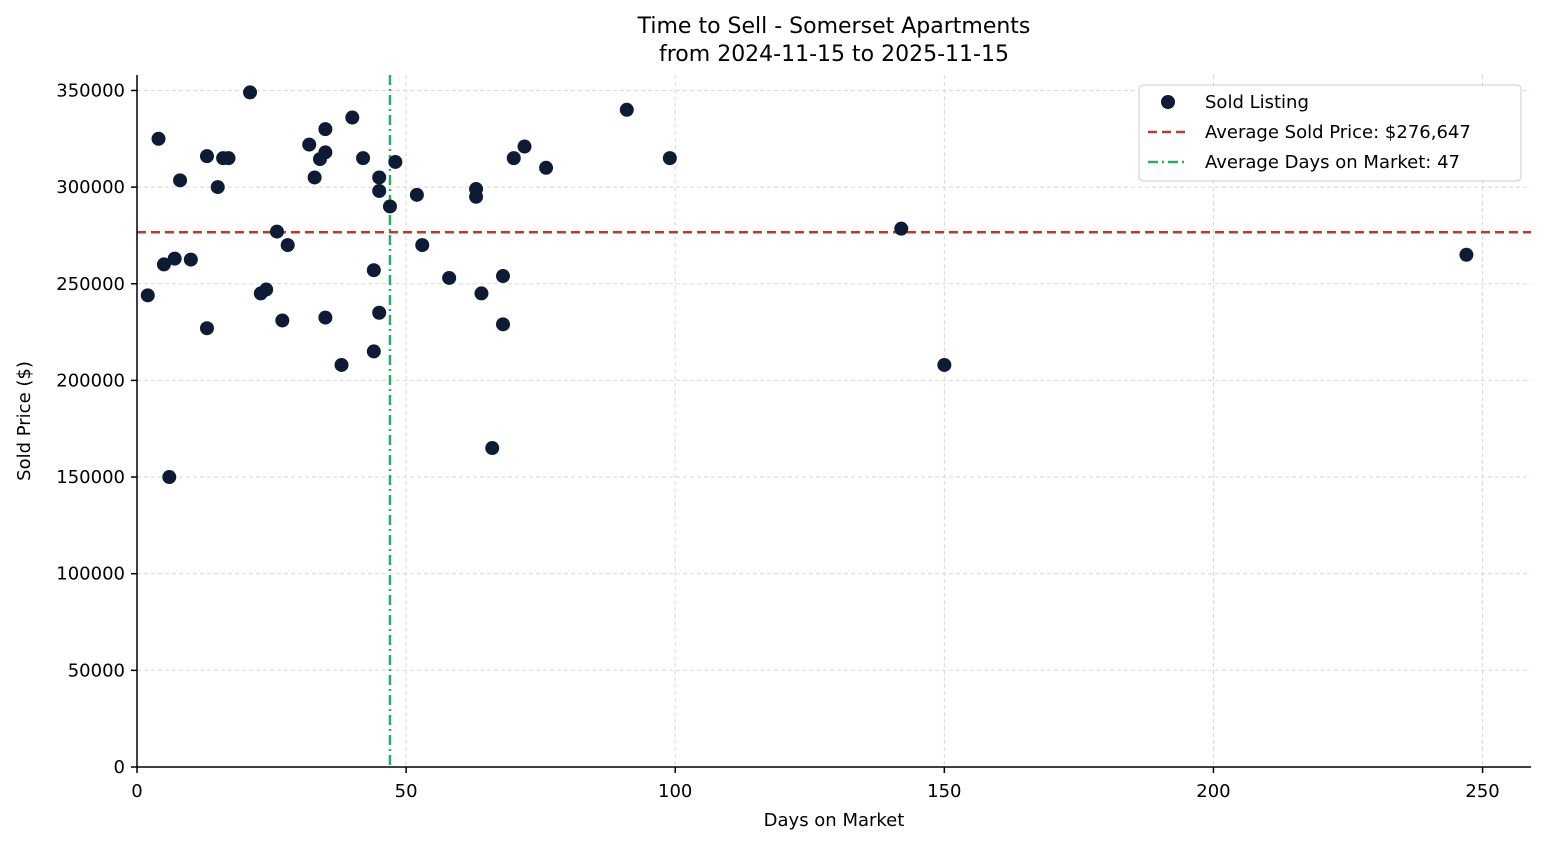  I want to click on y-tick-label: 100000, so click(90, 574).